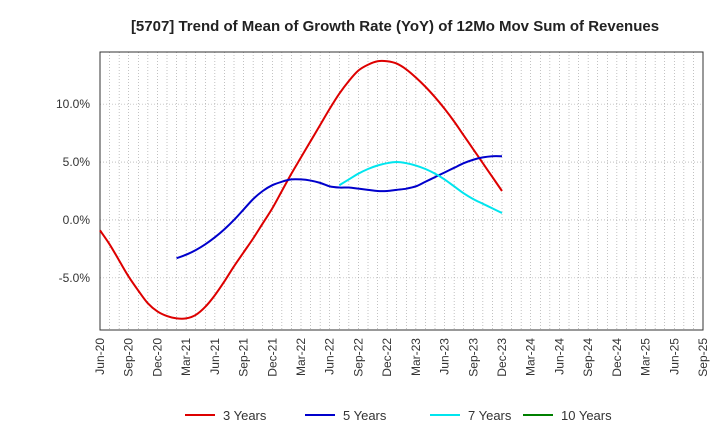  I want to click on x-tick-label: Jun-24, so click(559, 356).